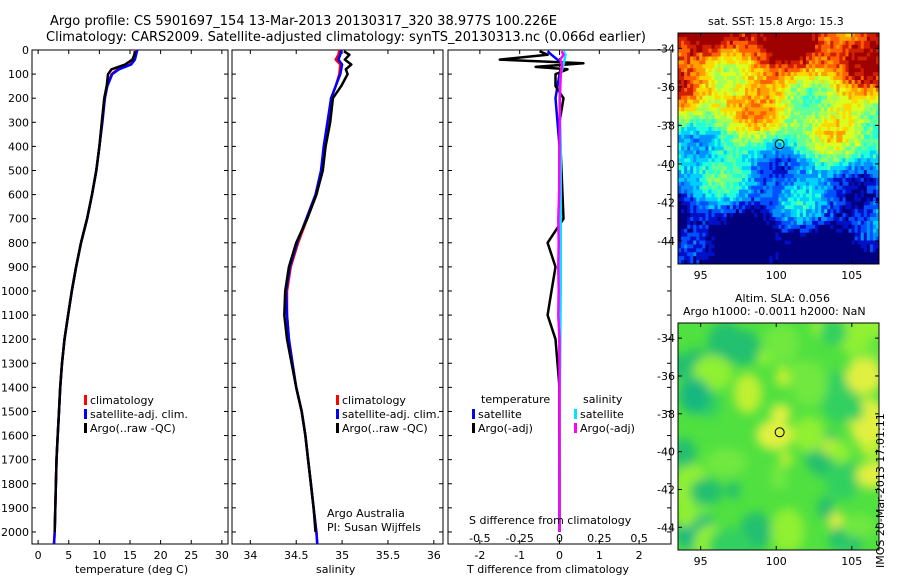  I want to click on depth-tick-label: 500, so click(18, 170).